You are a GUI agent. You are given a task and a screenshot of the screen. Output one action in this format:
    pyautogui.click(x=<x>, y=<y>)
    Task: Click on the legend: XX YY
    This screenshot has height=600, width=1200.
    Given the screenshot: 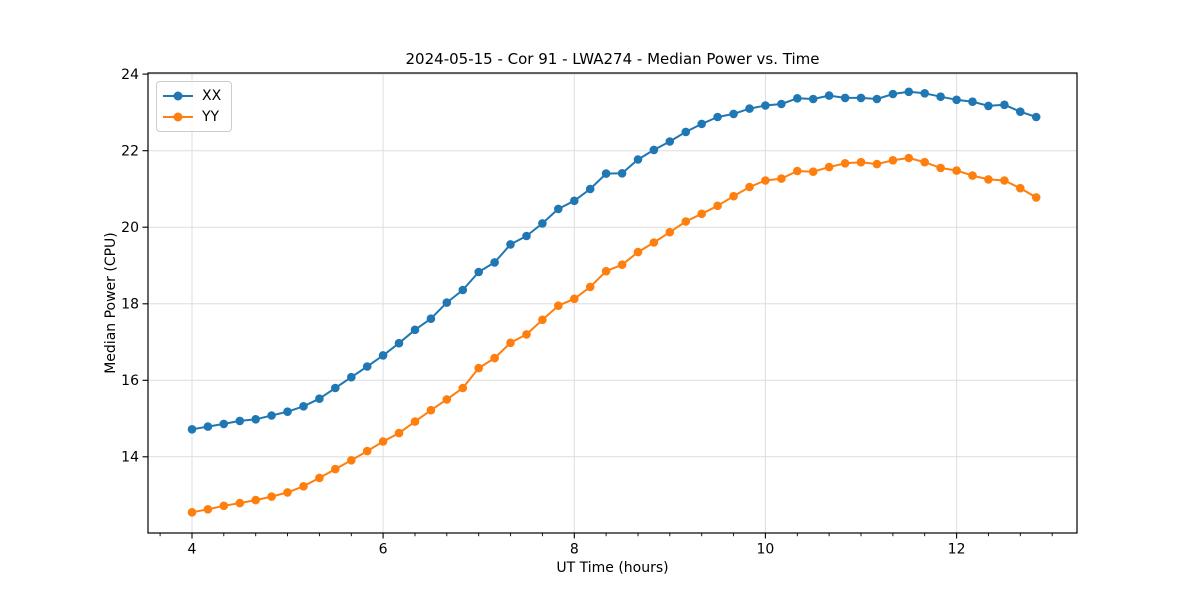 What is the action you would take?
    pyautogui.click(x=194, y=106)
    